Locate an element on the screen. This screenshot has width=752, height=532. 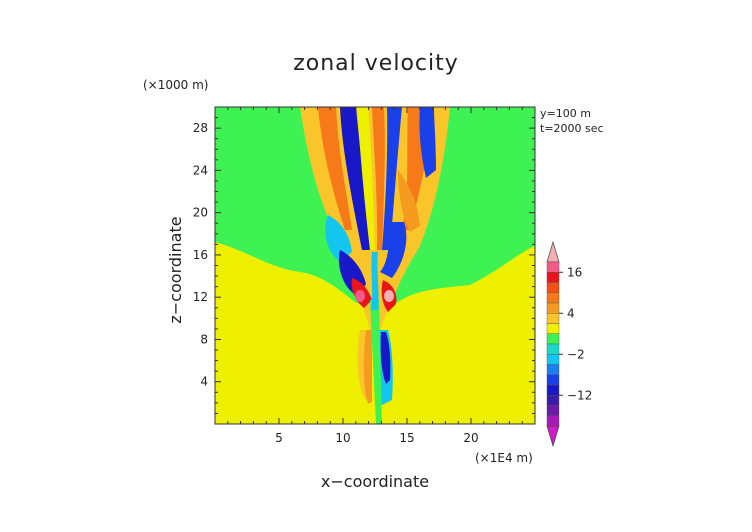
y-tick-label: 20 is located at coordinates (200, 213).